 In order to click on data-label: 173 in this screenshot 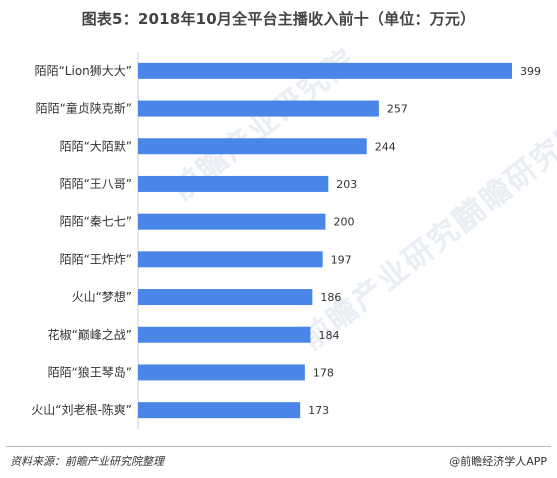, I will do `click(318, 410)`.